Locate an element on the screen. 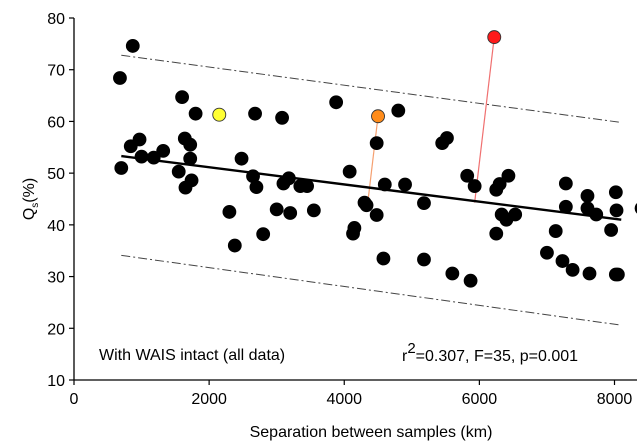 The height and width of the screenshot is (444, 637). y-tick-label: 30 is located at coordinates (56, 278).